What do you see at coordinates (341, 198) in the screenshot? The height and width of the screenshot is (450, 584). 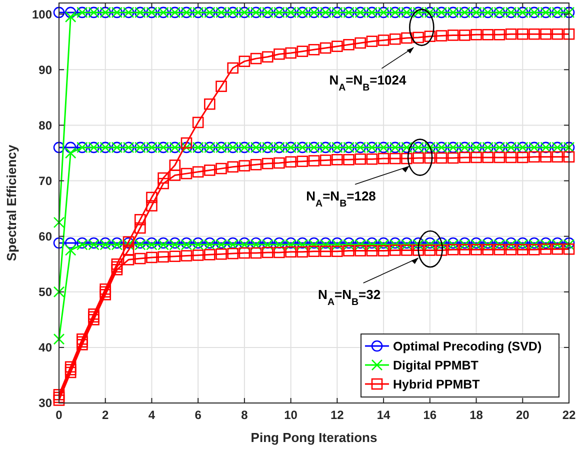 I see `annotation: N$_{A}$=N$_{B}$=128` at bounding box center [341, 198].